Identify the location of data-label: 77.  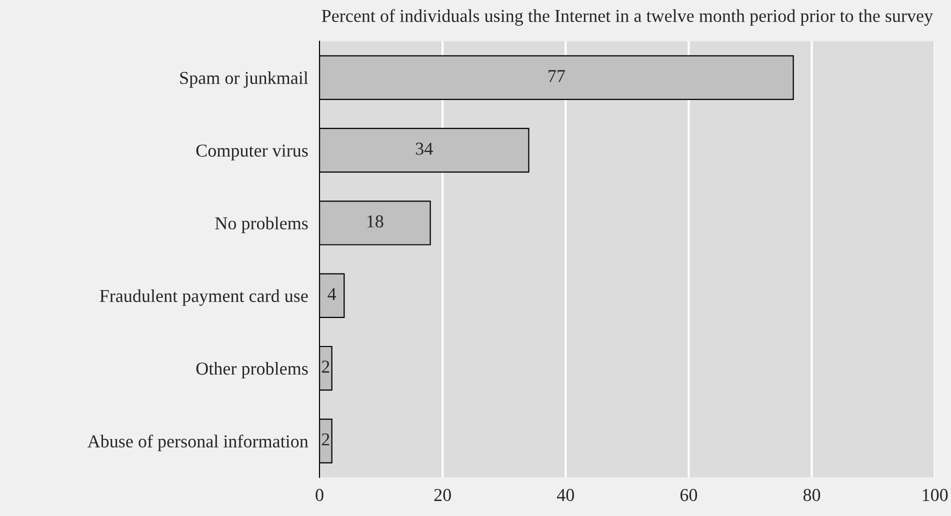
(556, 76).